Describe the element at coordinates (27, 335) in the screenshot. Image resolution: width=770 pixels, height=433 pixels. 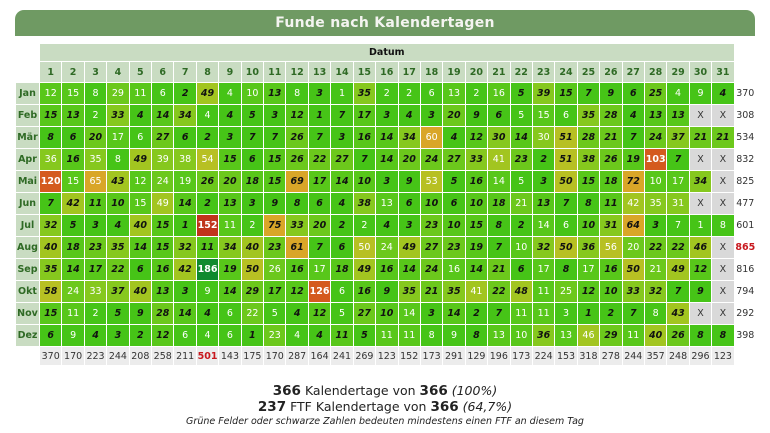
I see `month-label: Dez` at that location.